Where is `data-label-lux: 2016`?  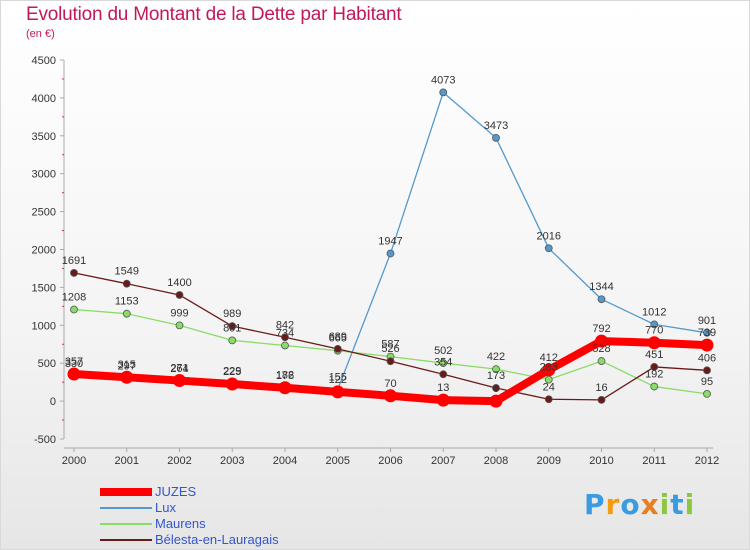 data-label-lux: 2016 is located at coordinates (549, 236).